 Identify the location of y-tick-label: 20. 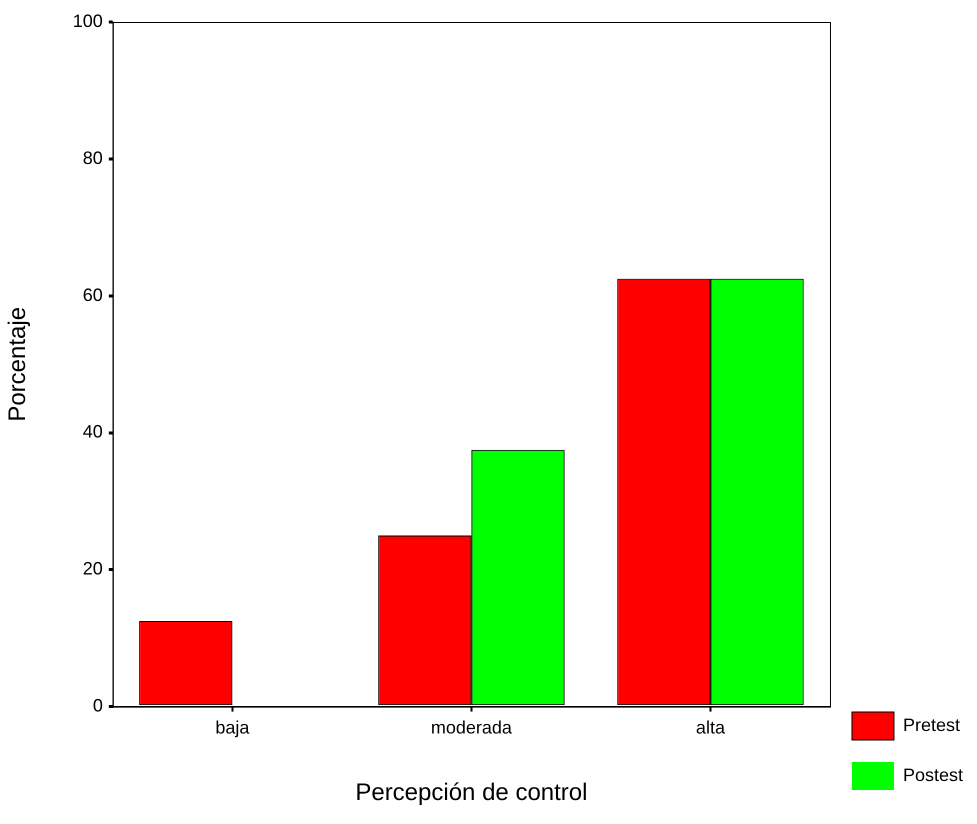
(92, 568).